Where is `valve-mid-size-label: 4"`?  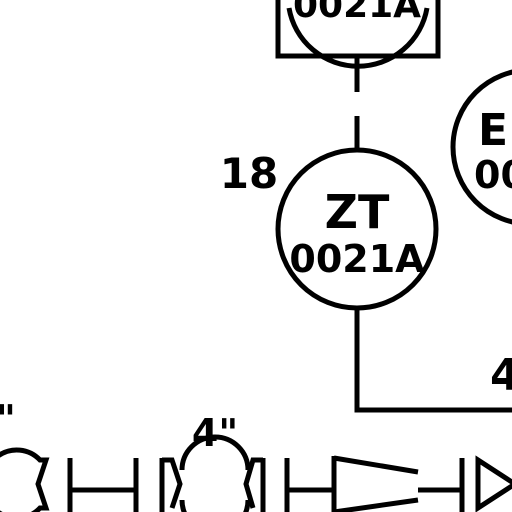 valve-mid-size-label: 4" is located at coordinates (215, 433).